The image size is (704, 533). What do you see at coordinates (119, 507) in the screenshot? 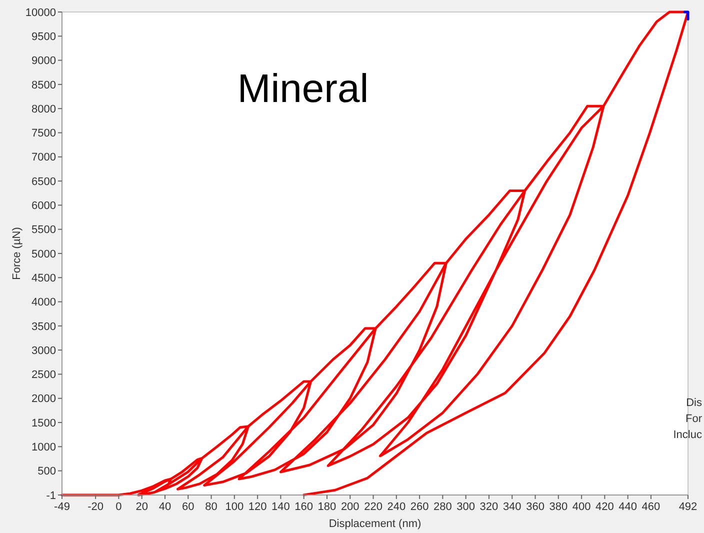
I see `x-tick-label: 0` at bounding box center [119, 507].